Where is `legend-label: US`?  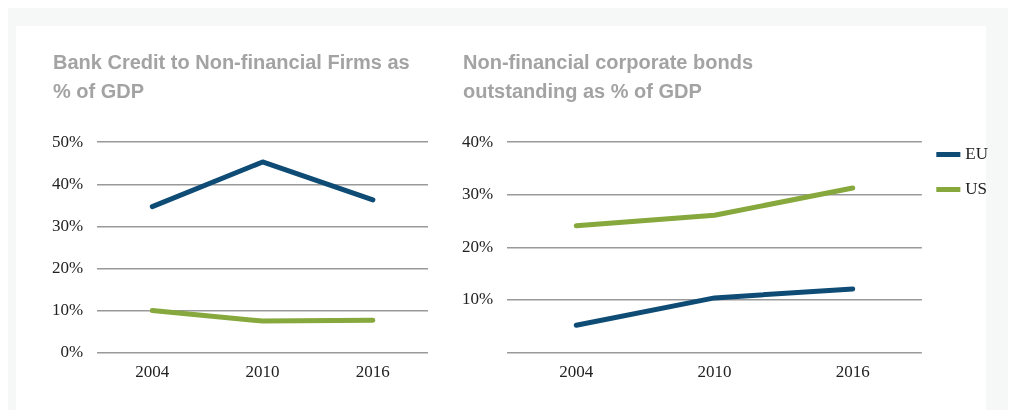 legend-label: US is located at coordinates (976, 188).